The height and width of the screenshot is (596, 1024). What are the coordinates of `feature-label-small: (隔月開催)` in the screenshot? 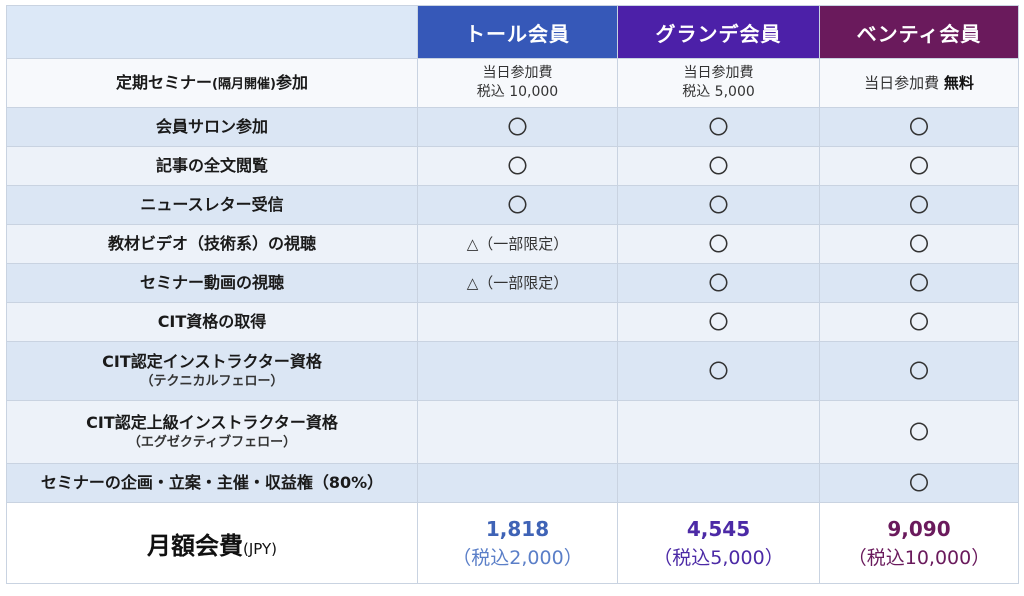 It's located at (244, 85).